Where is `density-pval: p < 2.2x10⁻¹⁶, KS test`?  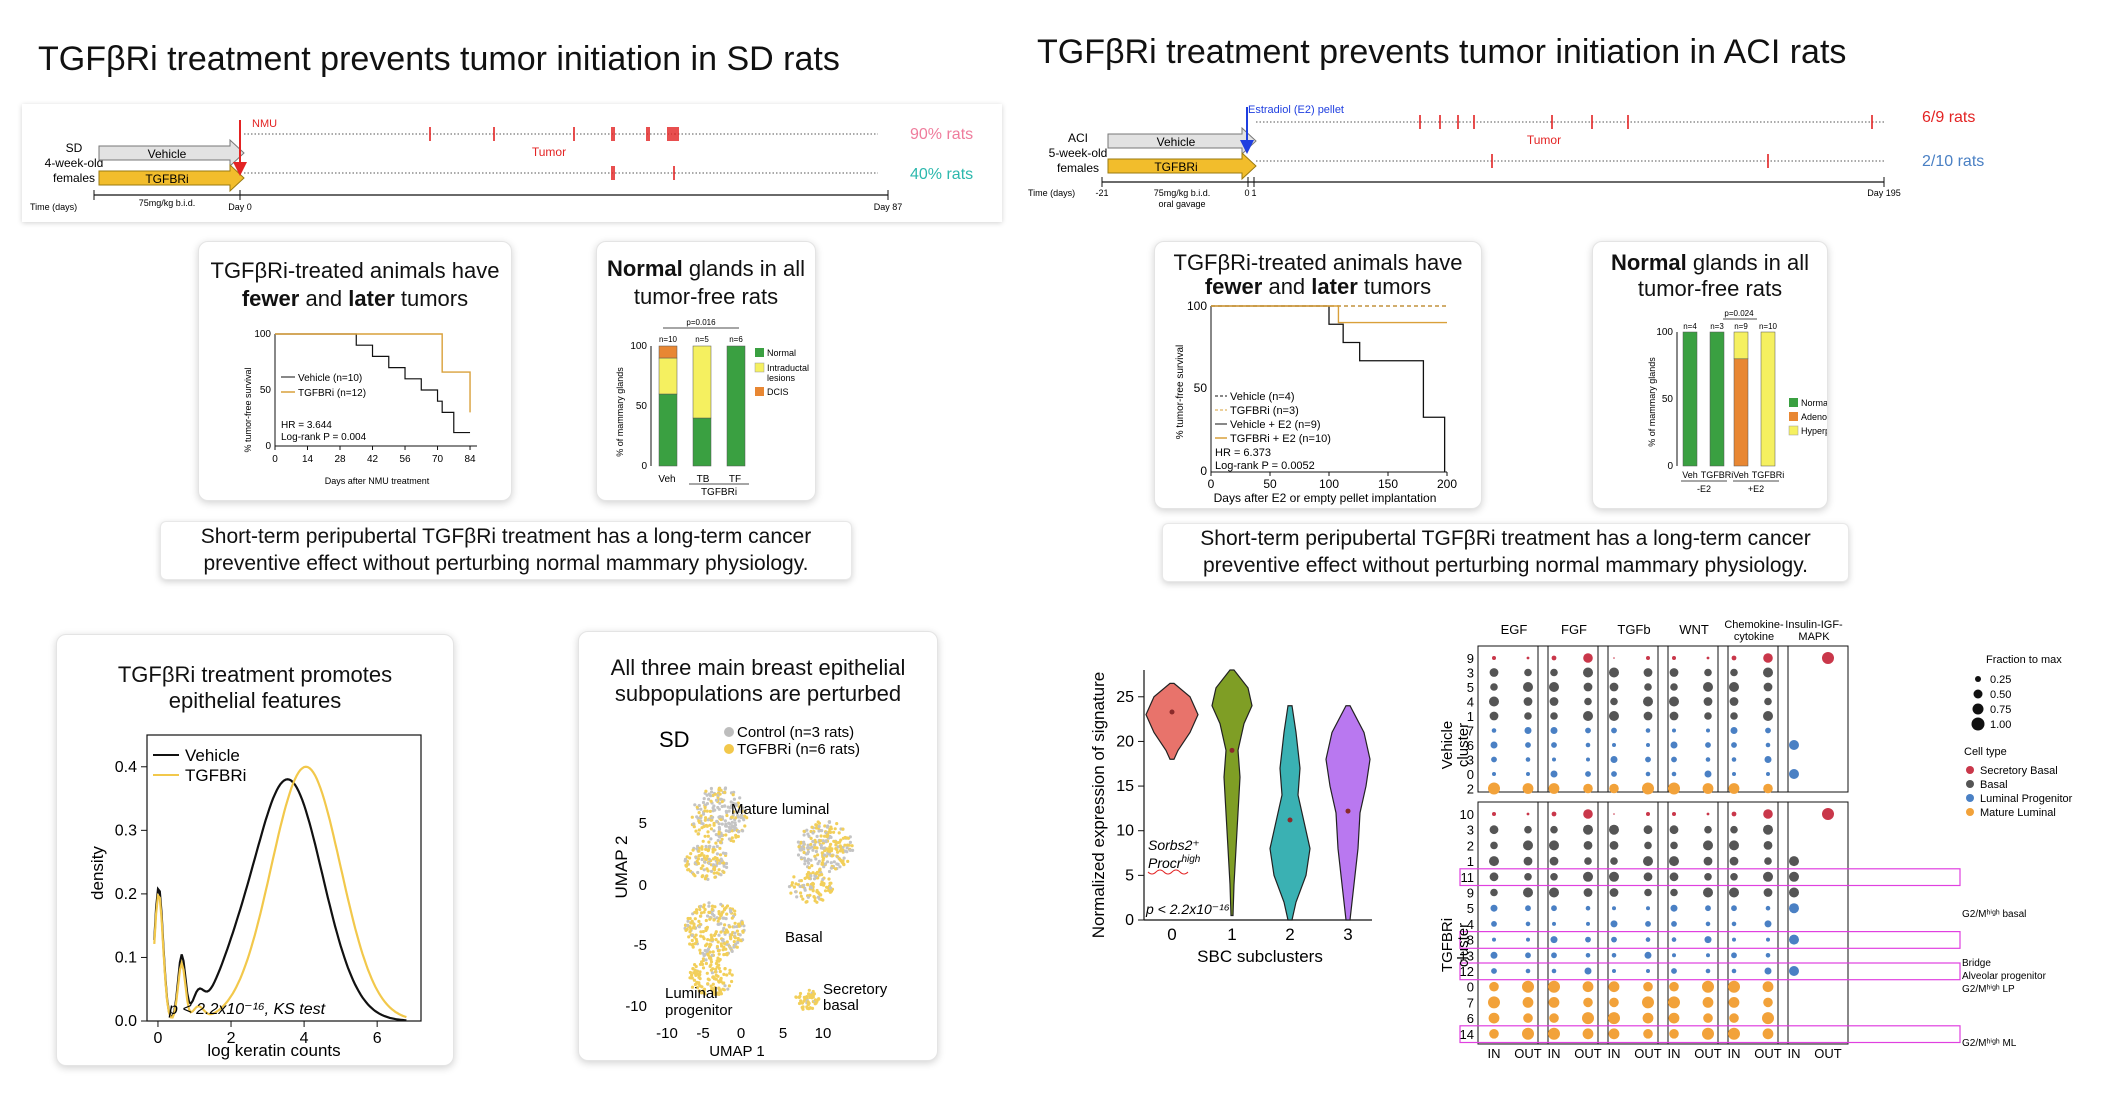 density-pval: p < 2.2x10⁻¹⁶, KS test is located at coordinates (247, 1009).